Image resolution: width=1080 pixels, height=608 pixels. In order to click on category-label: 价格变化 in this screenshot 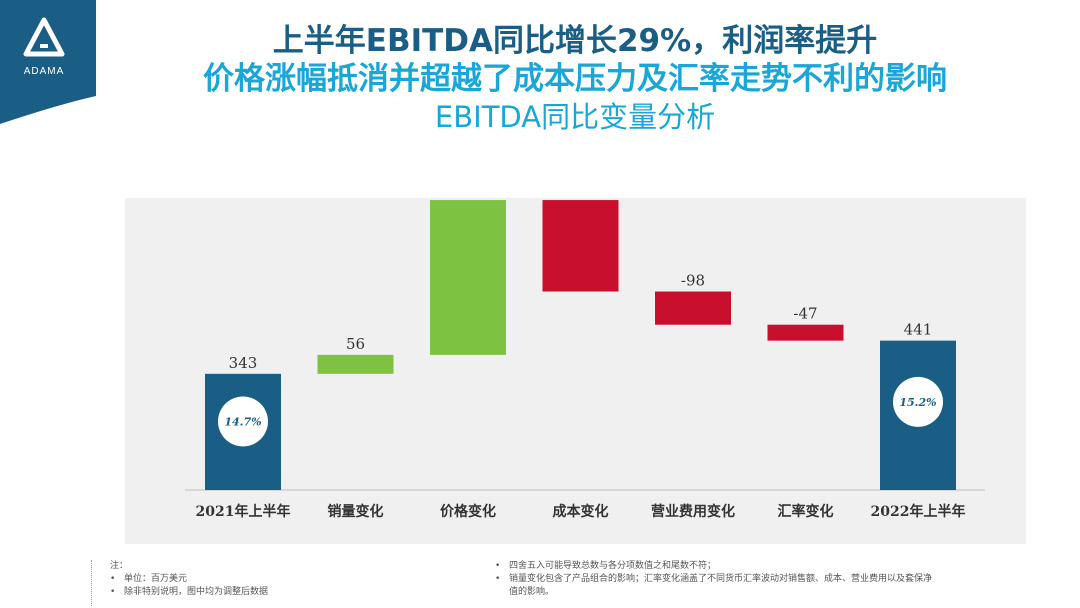, I will do `click(468, 511)`.